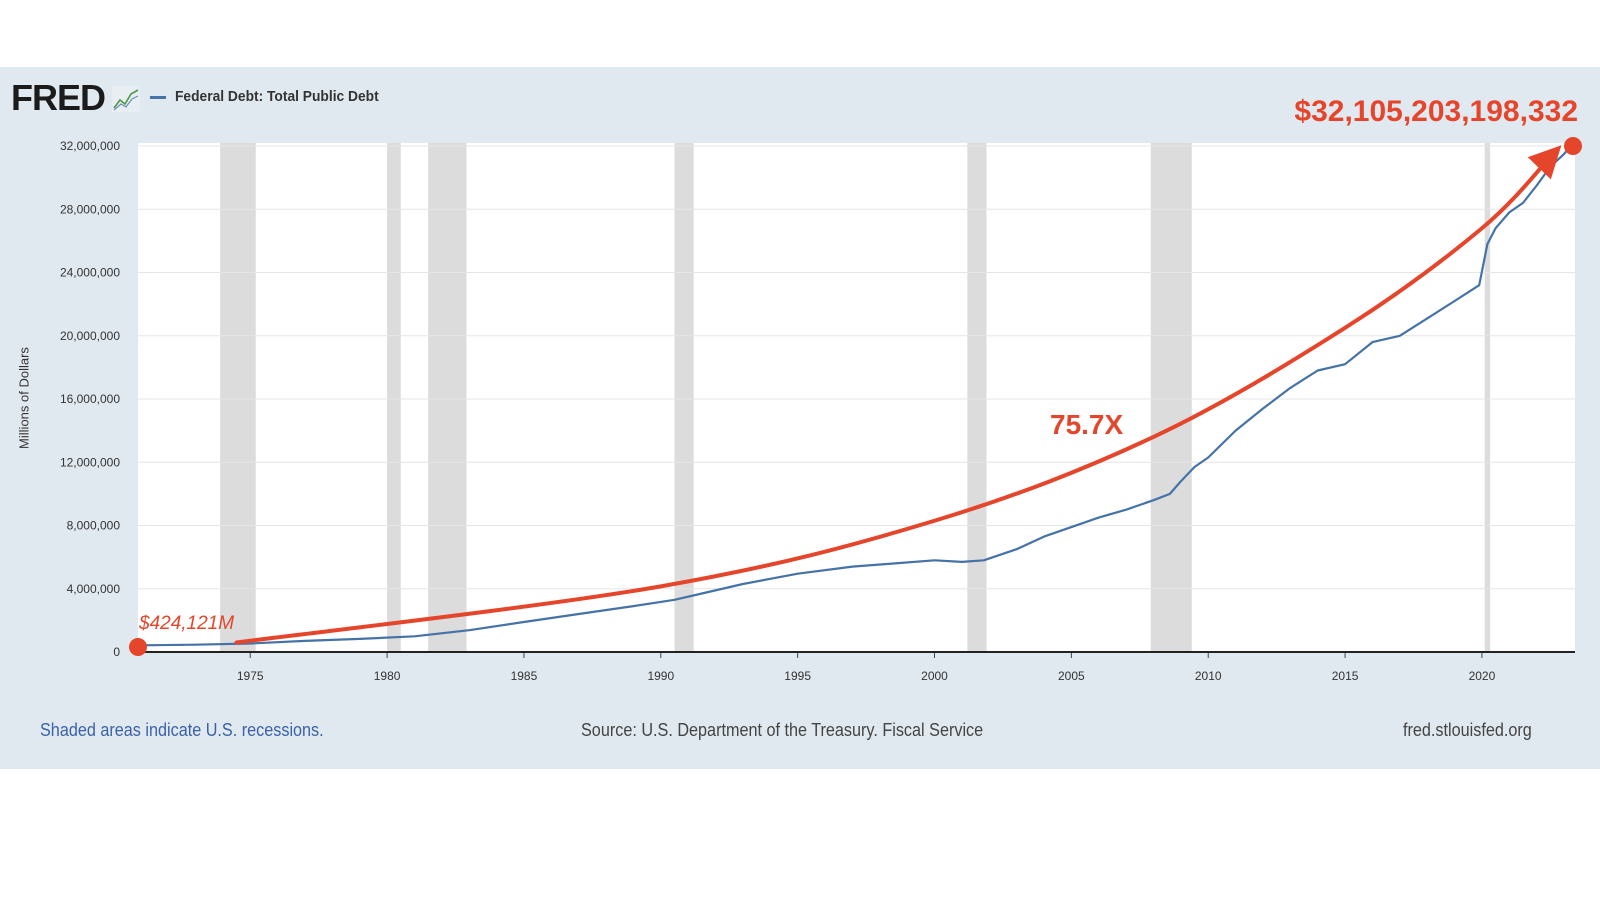 This screenshot has width=1600, height=900. I want to click on y-tick-label: 28,000,000, so click(90, 209).